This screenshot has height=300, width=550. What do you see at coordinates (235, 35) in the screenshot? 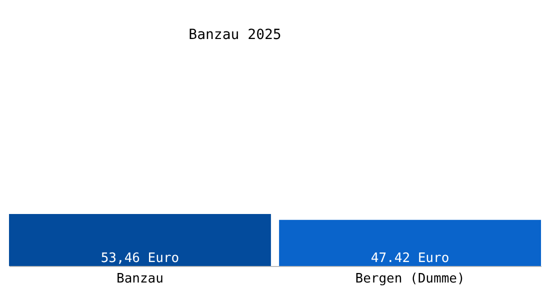
I see `chart-title: Banzau 2025` at bounding box center [235, 35].